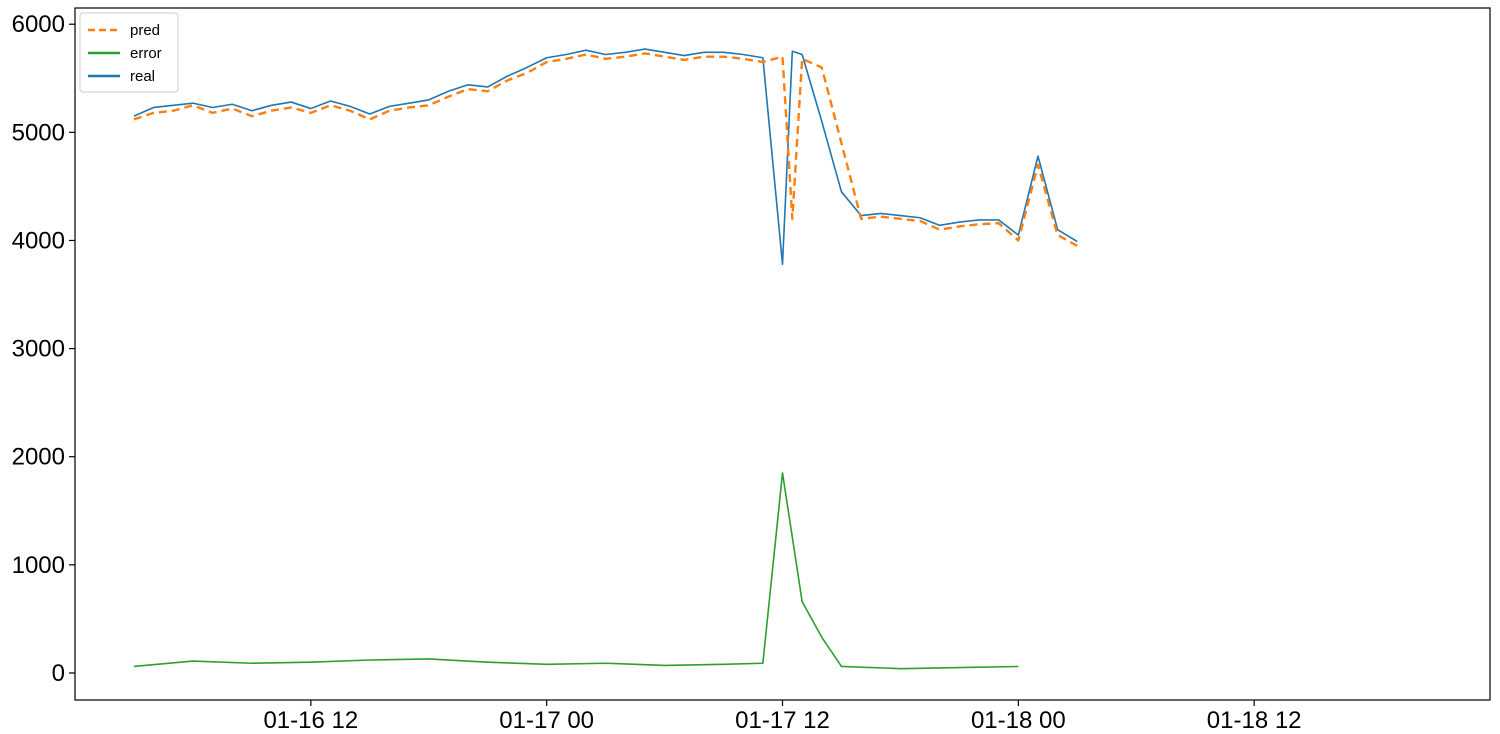 The image size is (1500, 734). What do you see at coordinates (1254, 720) in the screenshot?
I see `x-tick-label: 01-18 12` at bounding box center [1254, 720].